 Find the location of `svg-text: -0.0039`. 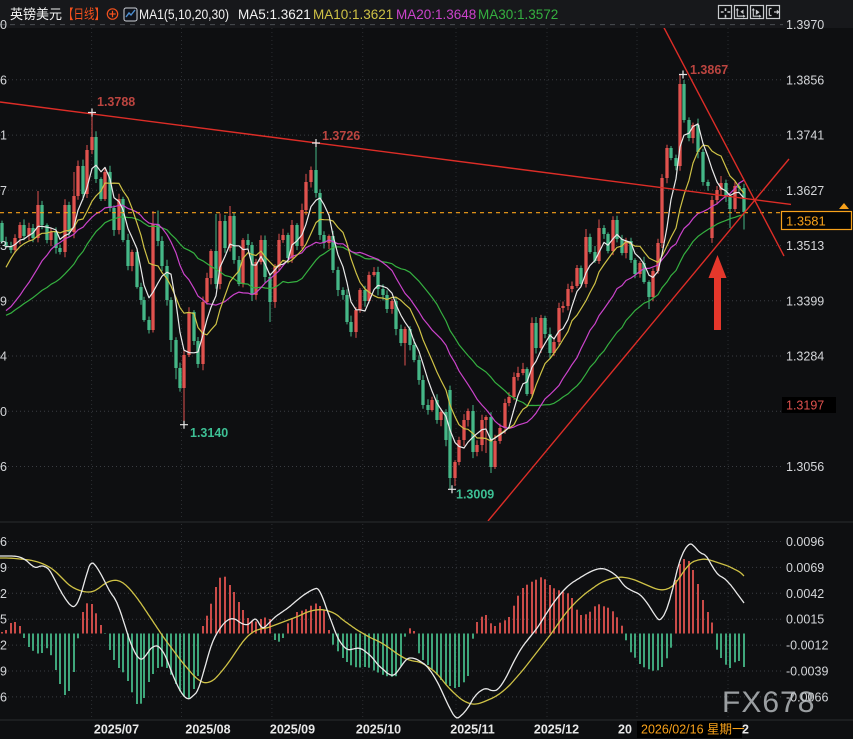

svg-text: -0.0039 is located at coordinates (807, 672).